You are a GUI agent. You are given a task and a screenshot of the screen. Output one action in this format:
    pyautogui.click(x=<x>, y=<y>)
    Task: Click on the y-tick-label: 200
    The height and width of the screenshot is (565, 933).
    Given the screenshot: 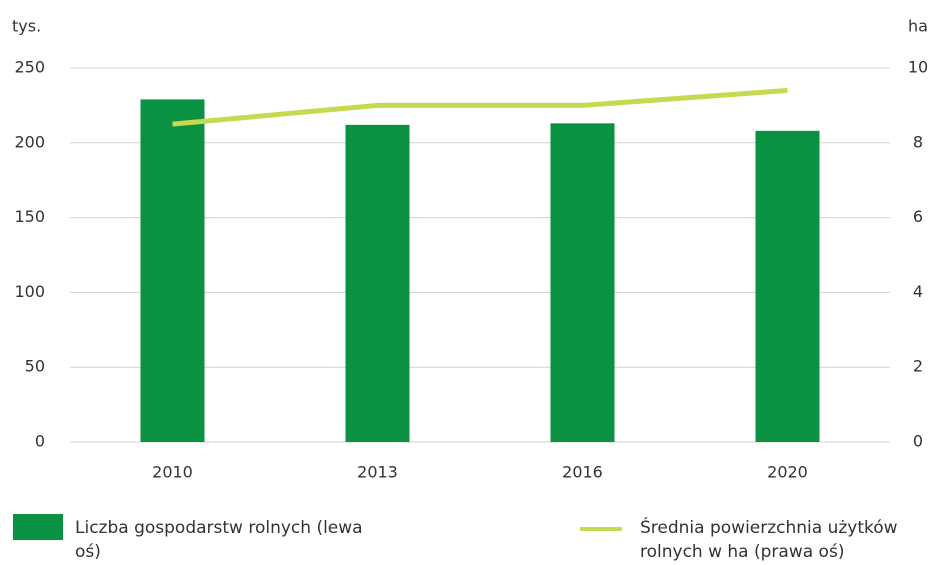 What is the action you would take?
    pyautogui.click(x=29, y=141)
    